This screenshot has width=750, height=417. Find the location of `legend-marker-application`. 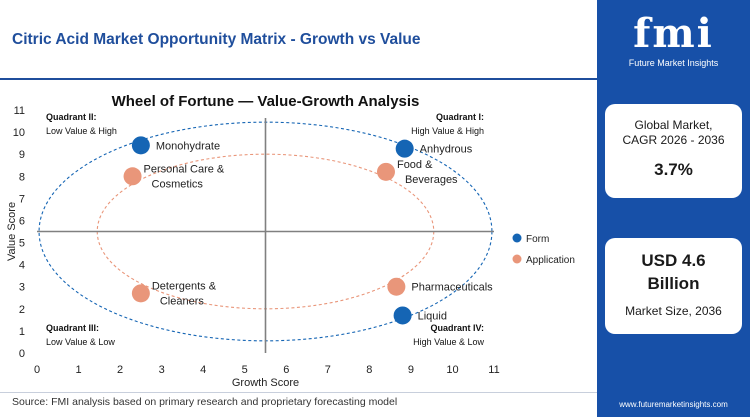

legend-marker-application is located at coordinates (517, 259).